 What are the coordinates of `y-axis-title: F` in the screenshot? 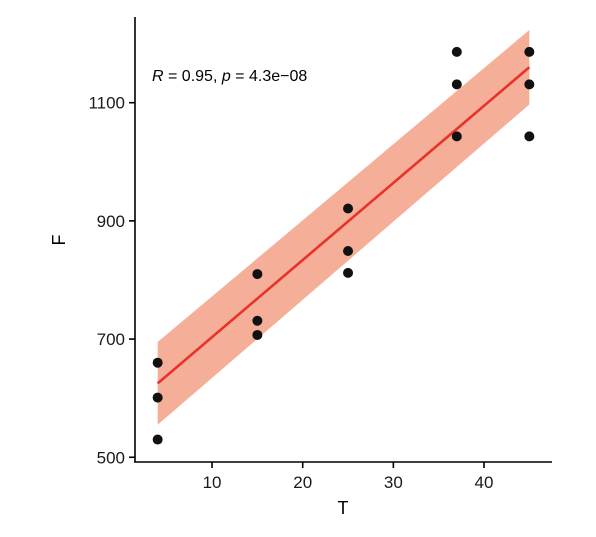 It's located at (59, 240).